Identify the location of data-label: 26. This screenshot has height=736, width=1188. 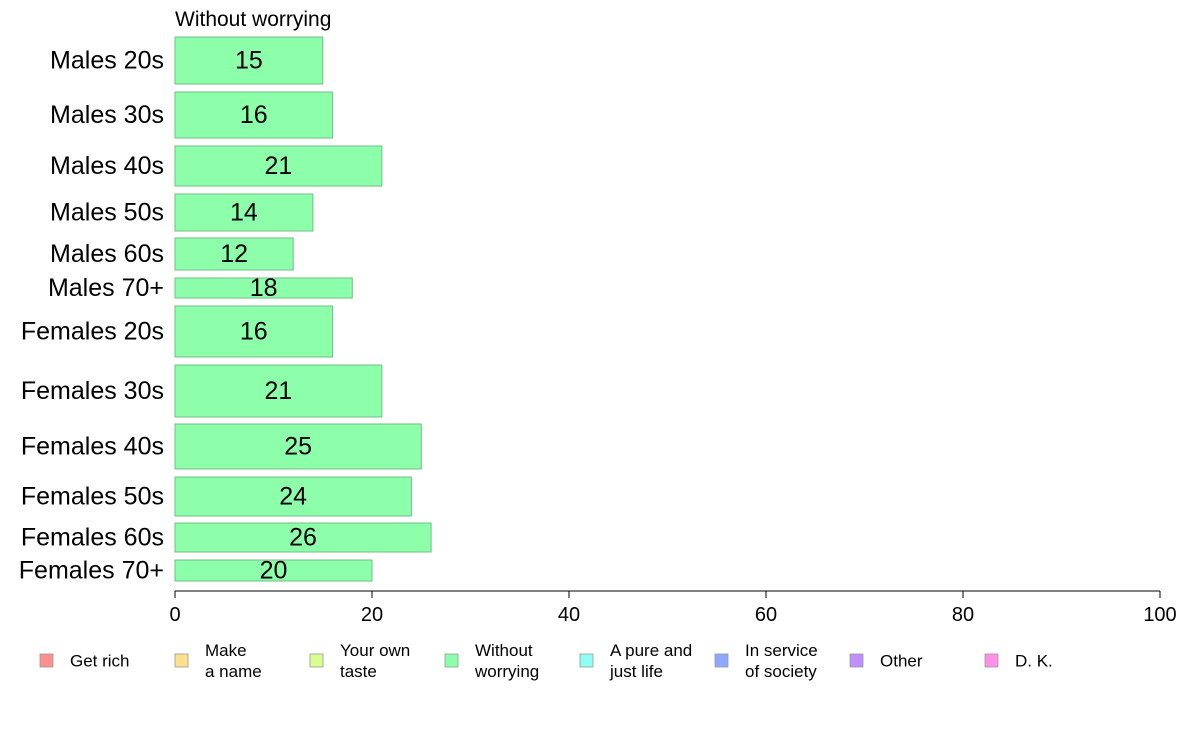
(303, 538).